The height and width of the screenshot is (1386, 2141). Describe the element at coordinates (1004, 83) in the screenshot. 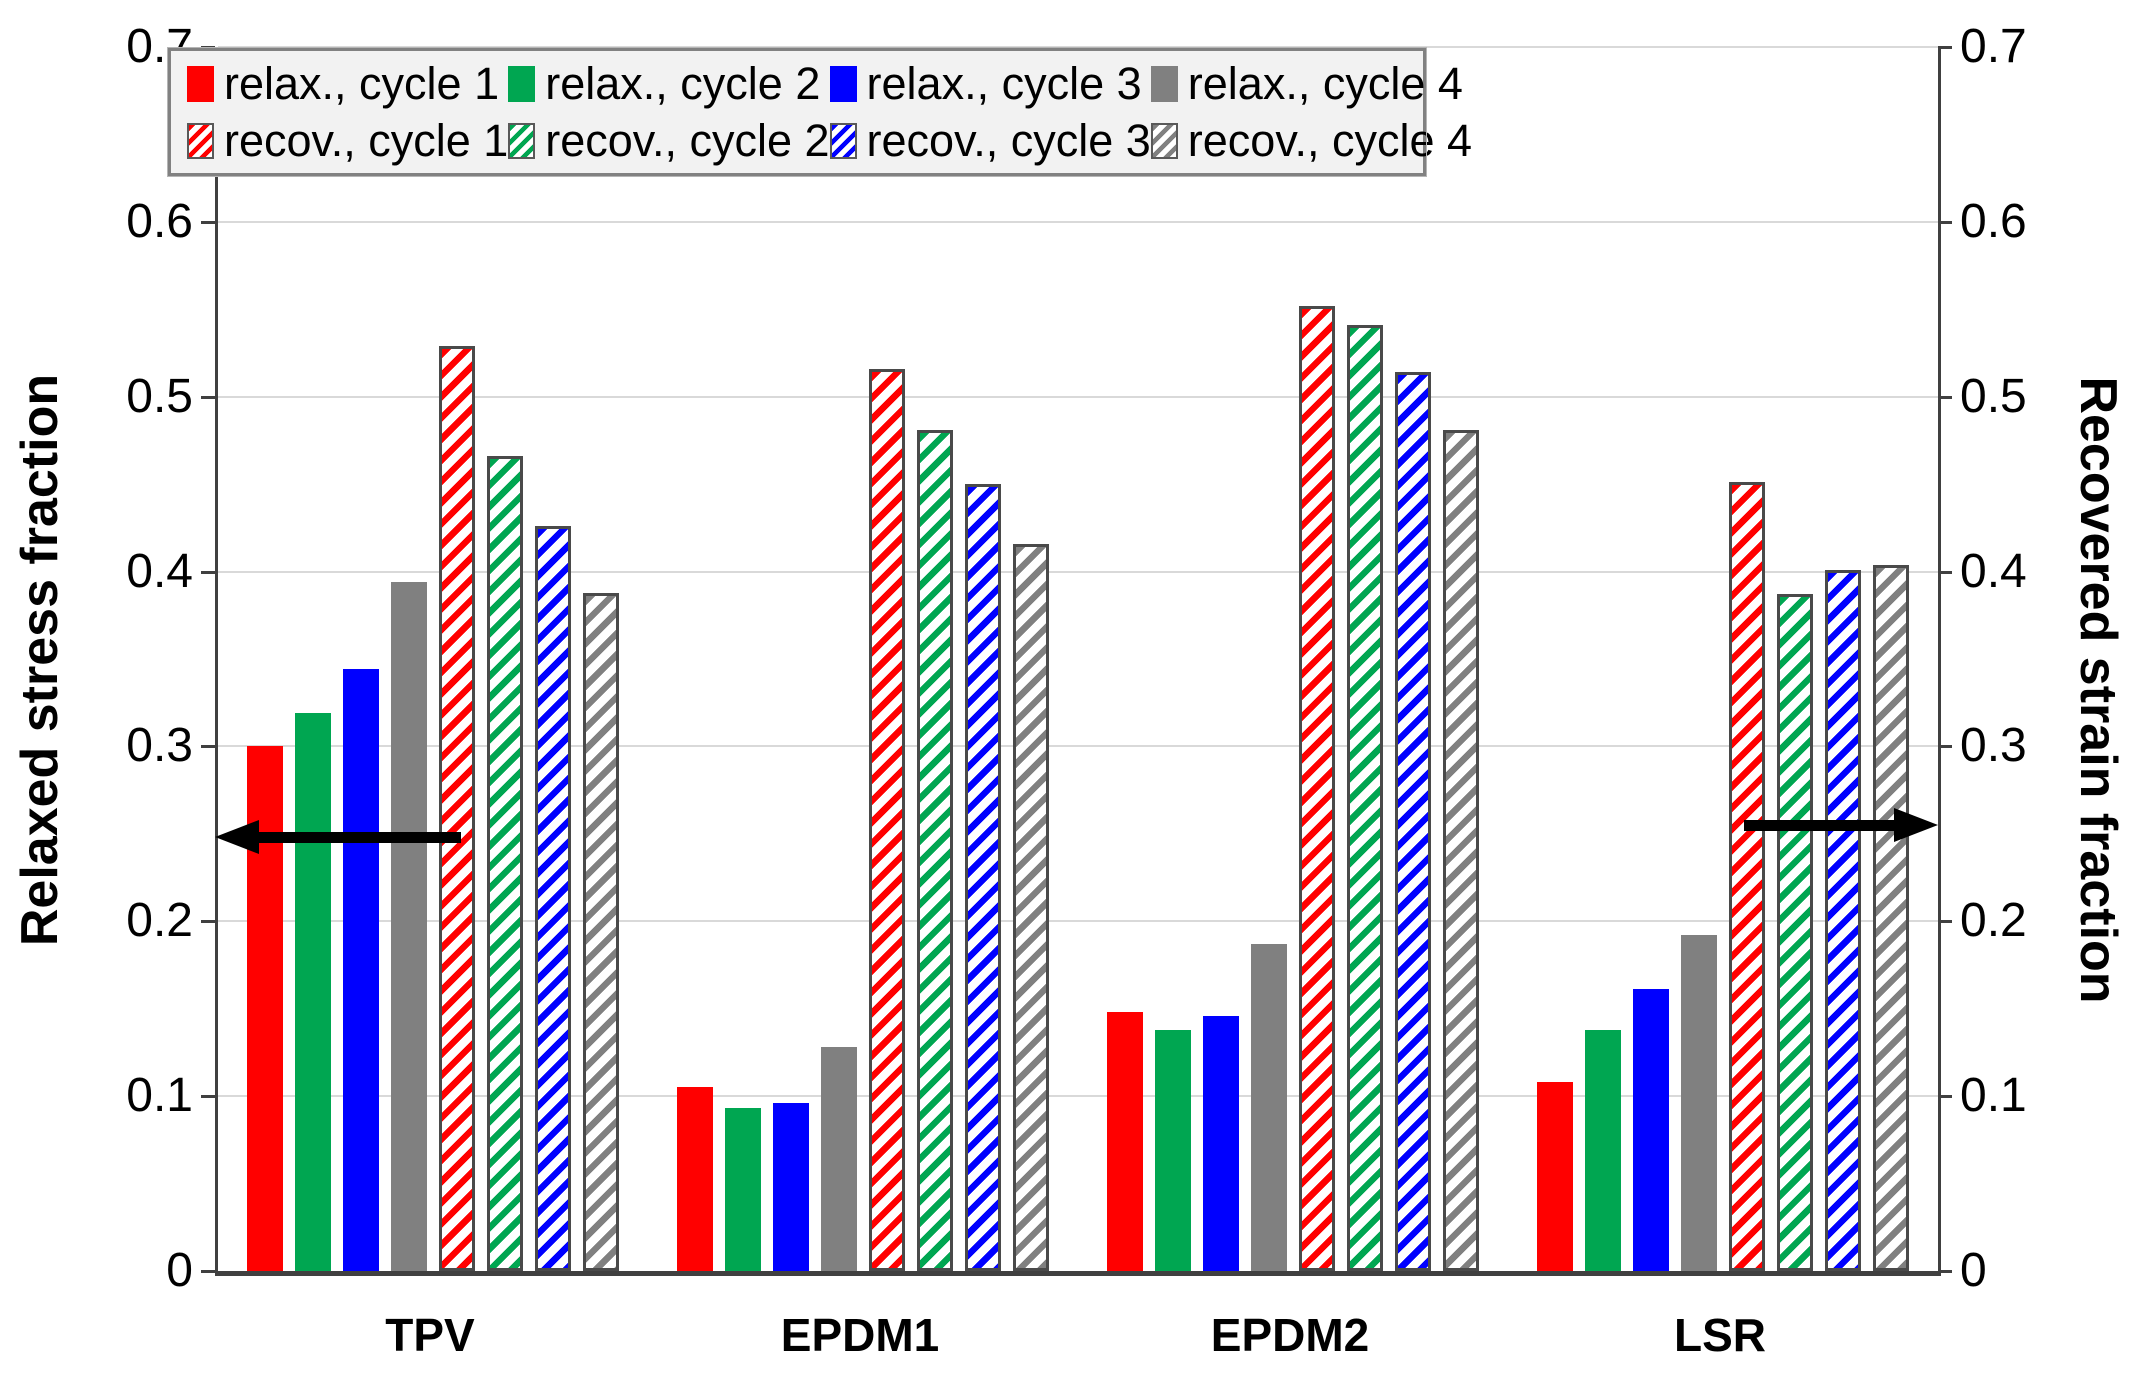

I see `legend-label: relax., cycle 3` at that location.